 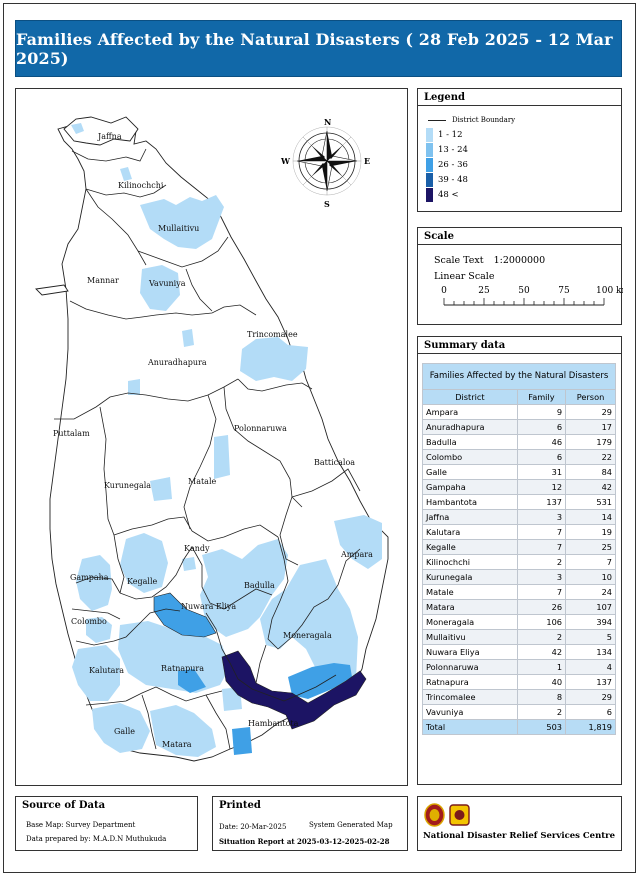 What do you see at coordinates (590, 442) in the screenshot?
I see `cell-person: 179` at bounding box center [590, 442].